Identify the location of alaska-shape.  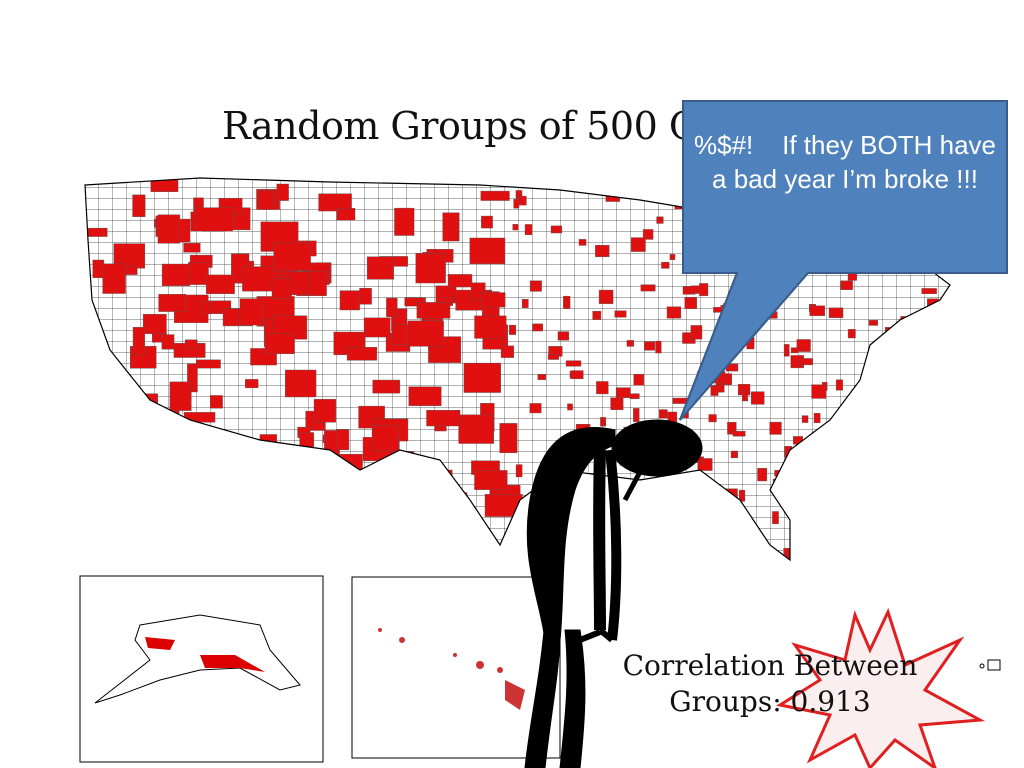
(197, 659).